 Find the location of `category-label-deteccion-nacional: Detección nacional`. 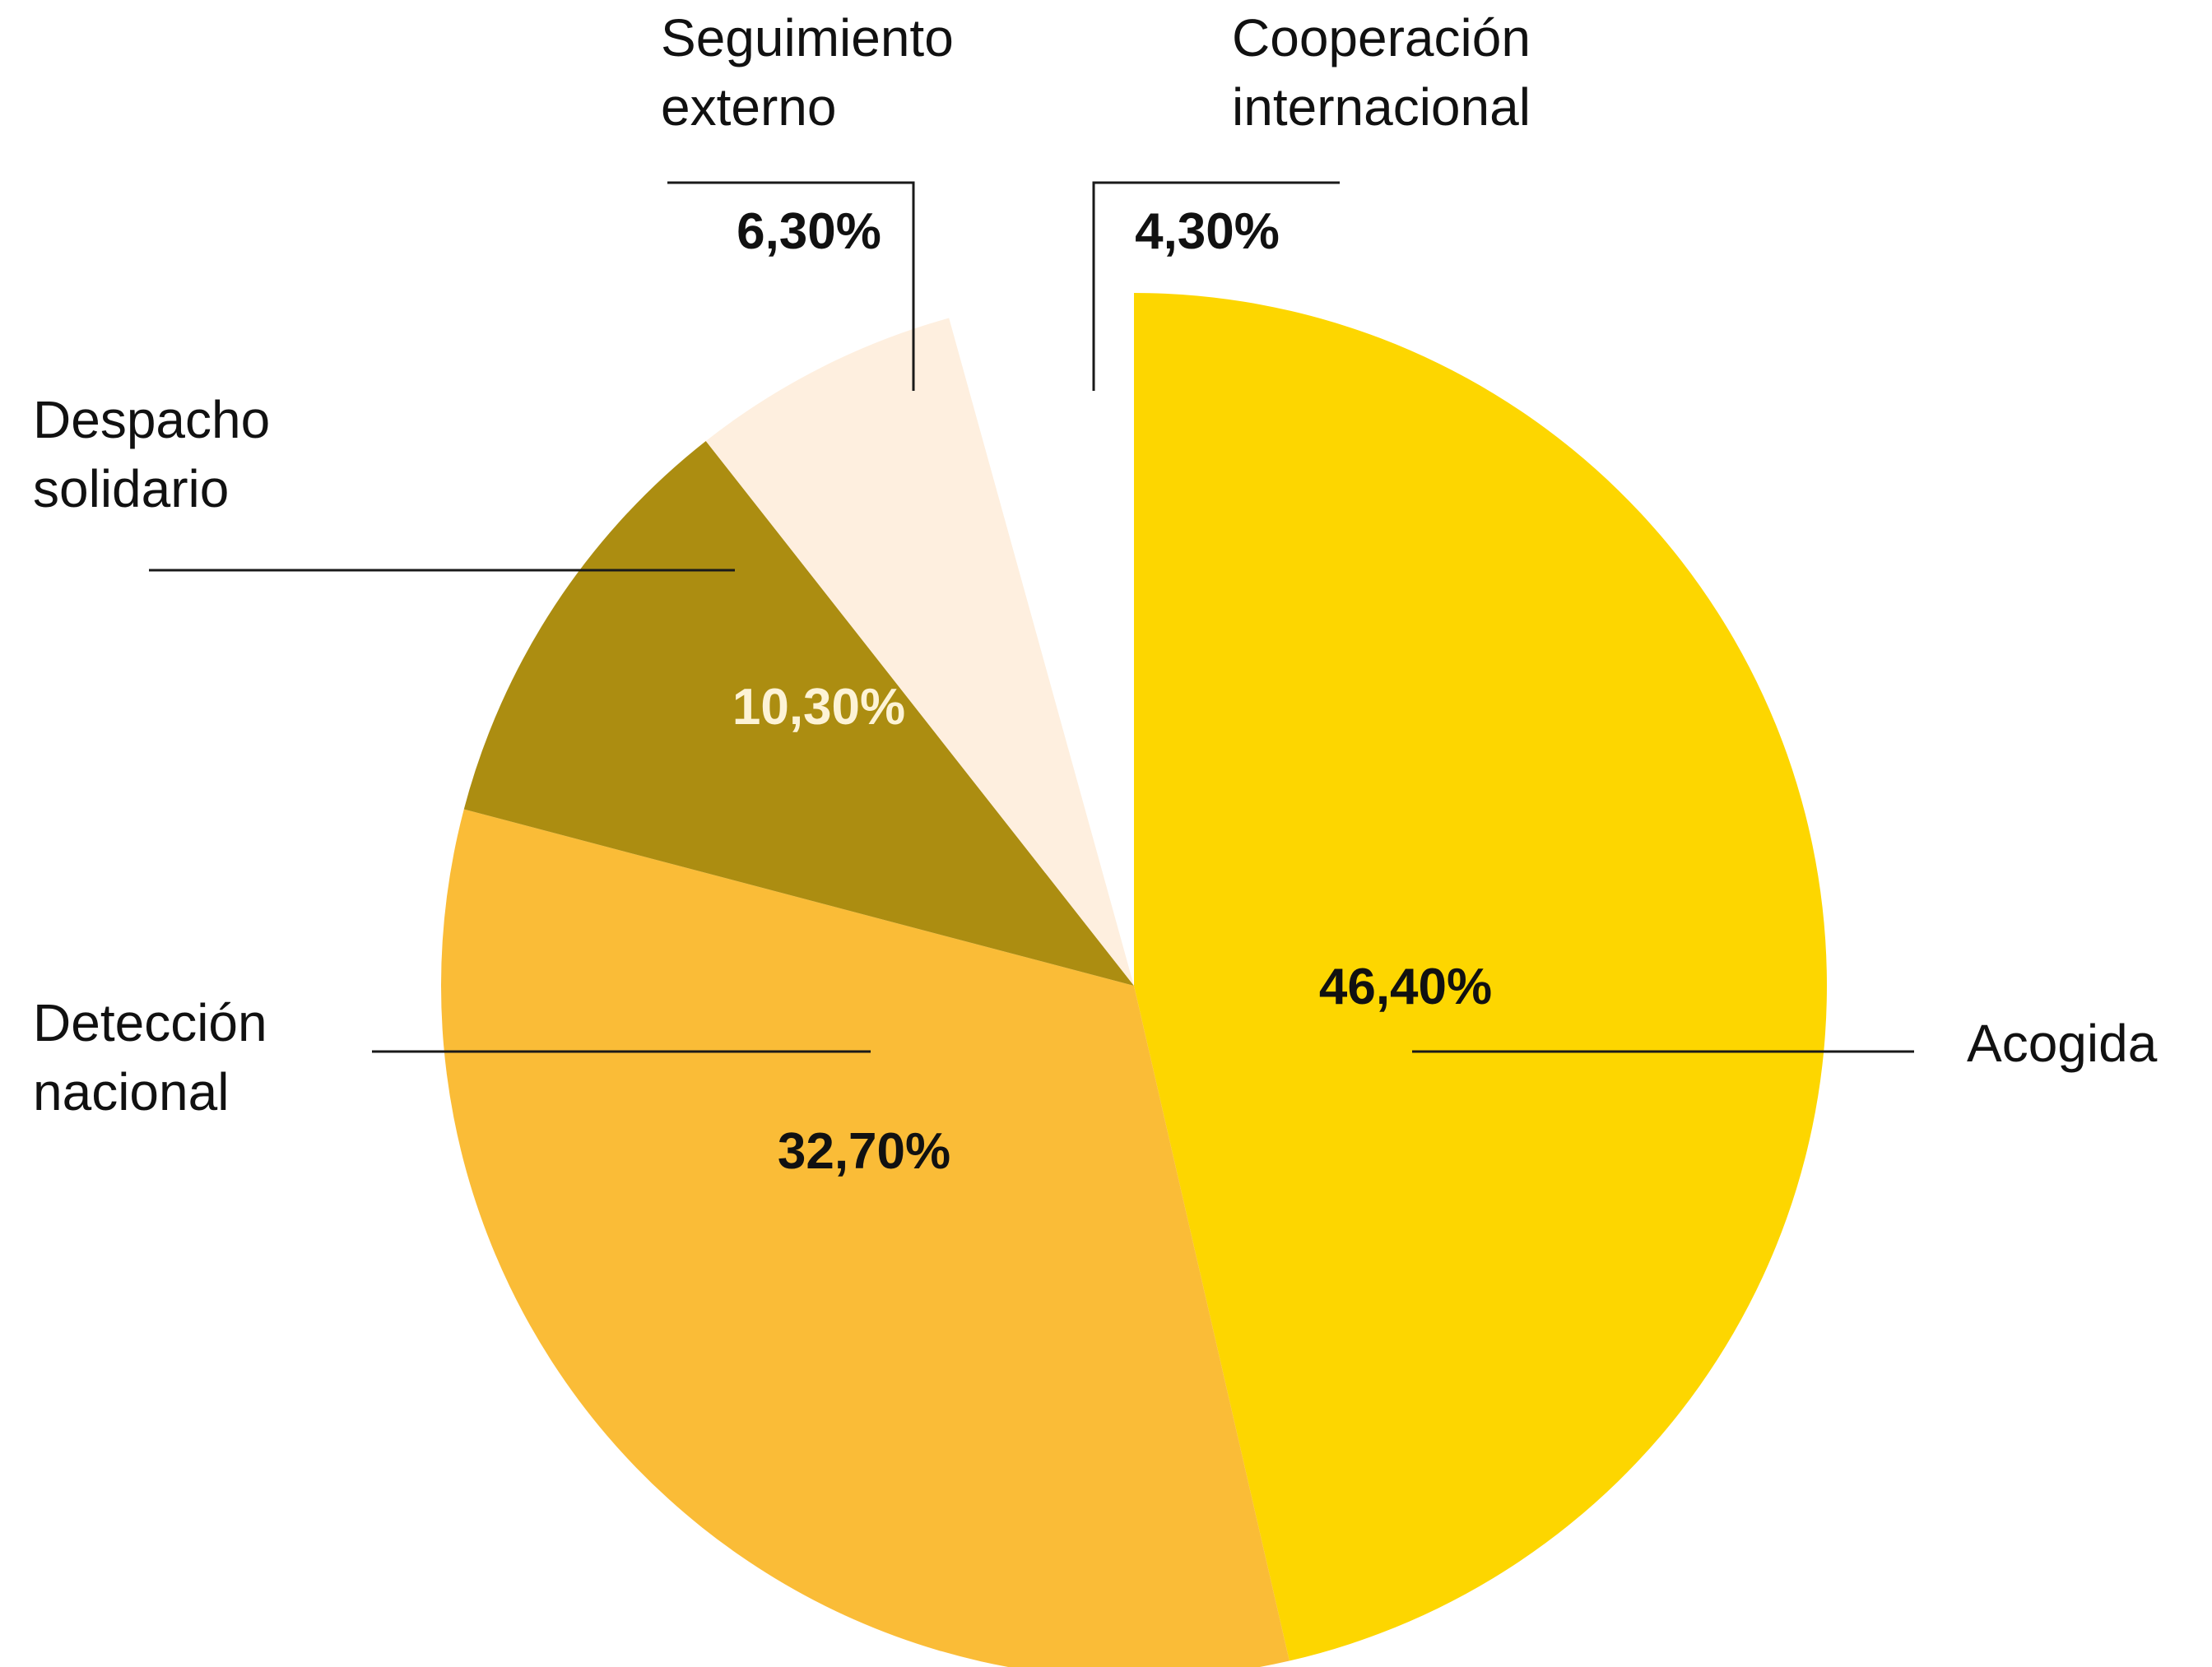

category-label-deteccion-nacional: Detección nacional is located at coordinates (157, 1057).